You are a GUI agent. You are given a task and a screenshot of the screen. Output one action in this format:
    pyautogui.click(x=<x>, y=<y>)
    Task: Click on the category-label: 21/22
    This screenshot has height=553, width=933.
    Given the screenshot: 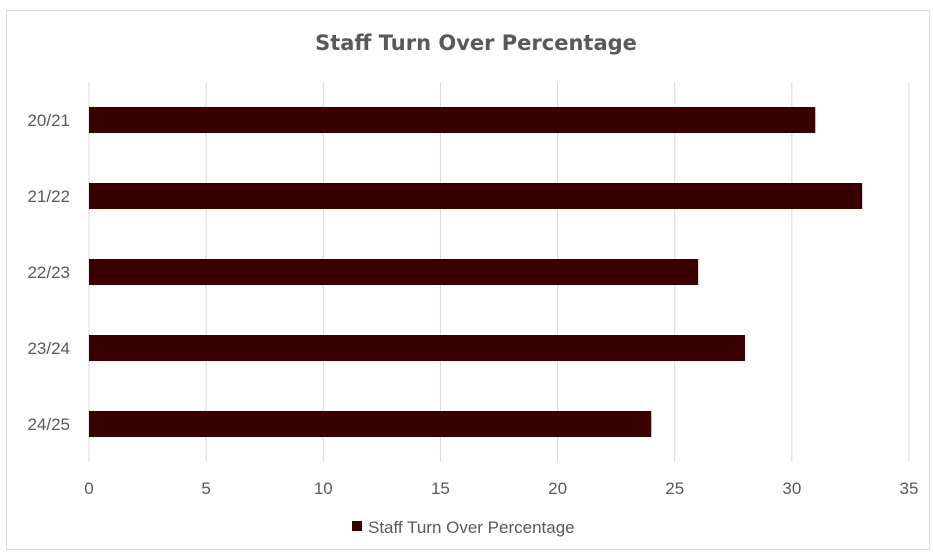 What is the action you would take?
    pyautogui.click(x=48, y=196)
    